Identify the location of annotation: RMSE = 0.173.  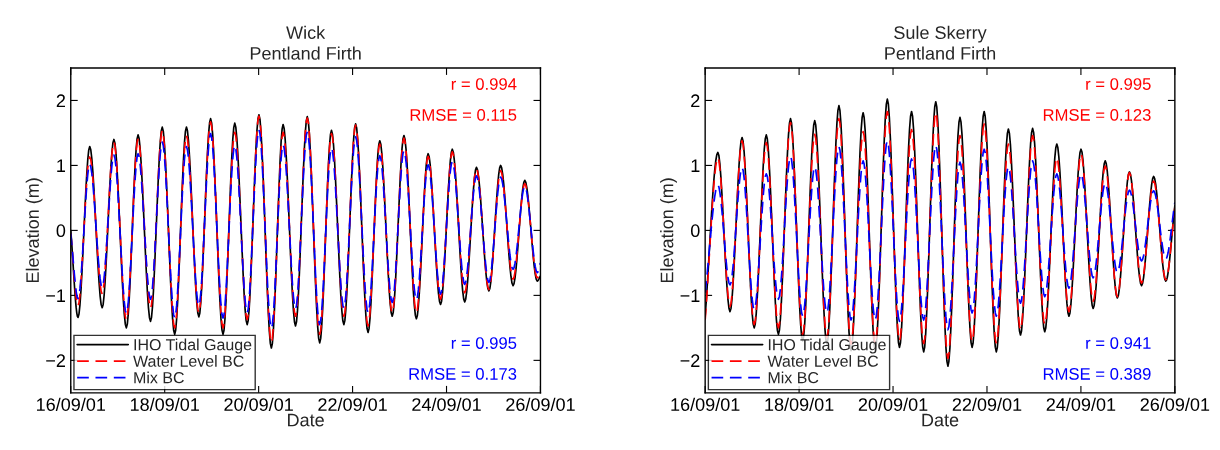
(463, 374).